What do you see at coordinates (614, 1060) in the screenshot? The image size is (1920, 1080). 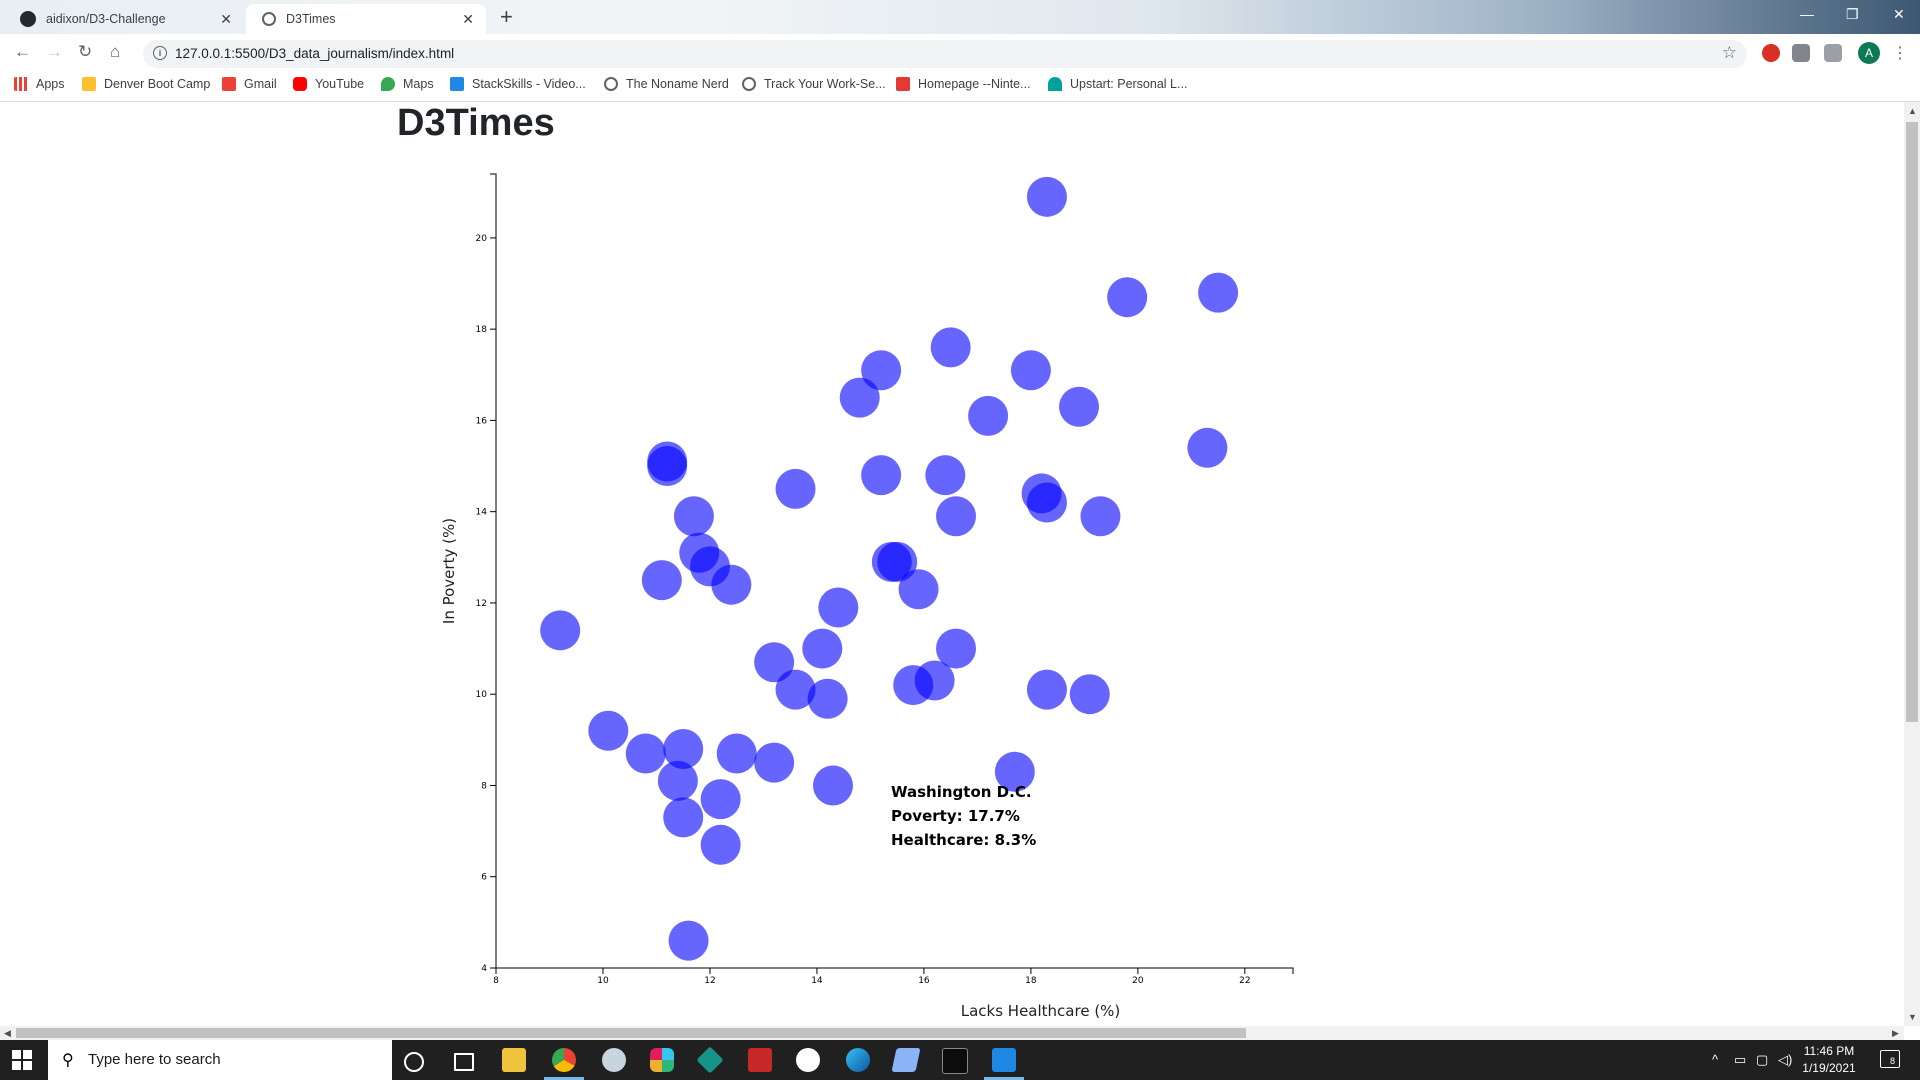 I see `steam-icon` at bounding box center [614, 1060].